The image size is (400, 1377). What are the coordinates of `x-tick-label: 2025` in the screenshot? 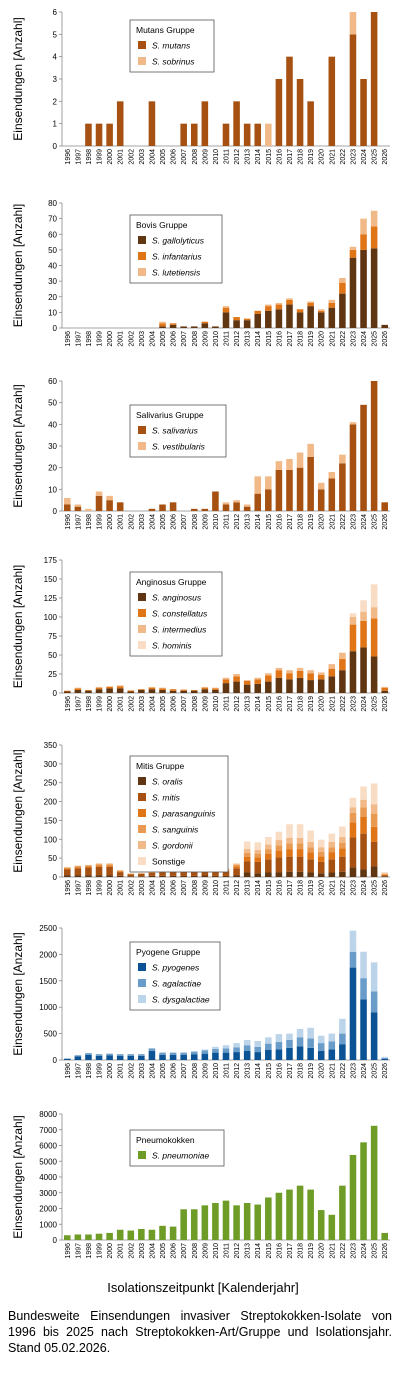 It's located at (375, 522).